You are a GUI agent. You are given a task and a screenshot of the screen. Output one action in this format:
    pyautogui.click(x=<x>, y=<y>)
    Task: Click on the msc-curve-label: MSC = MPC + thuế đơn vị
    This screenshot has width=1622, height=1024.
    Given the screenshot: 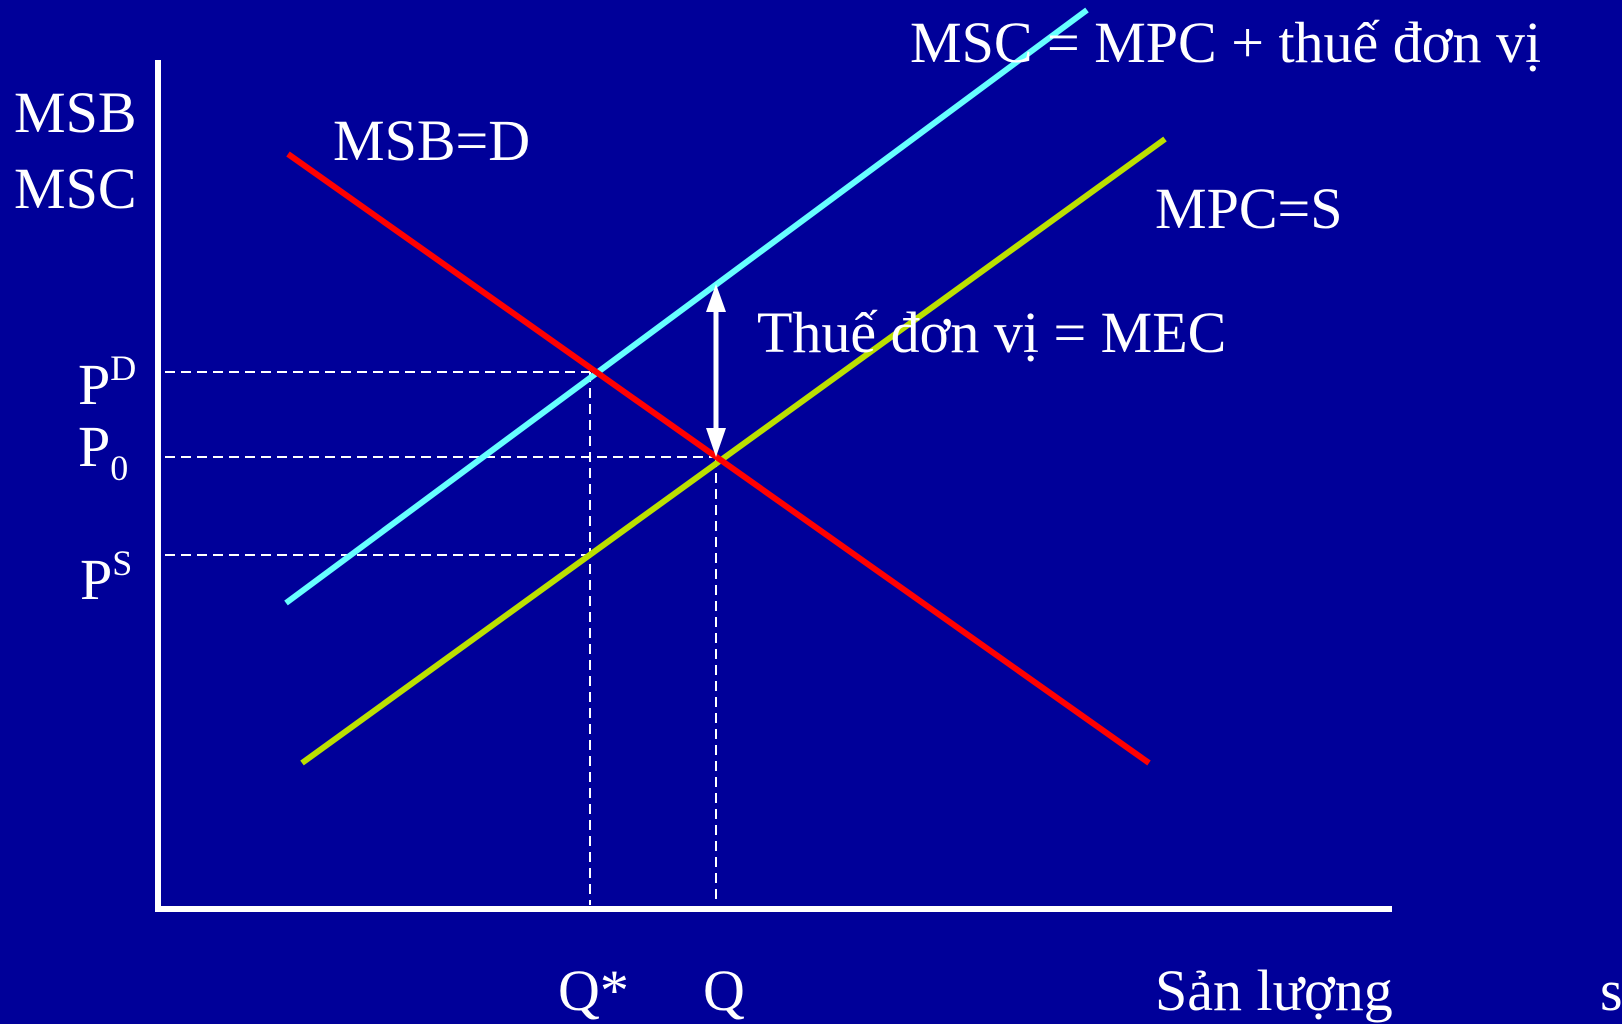 What is the action you would take?
    pyautogui.click(x=1225, y=43)
    